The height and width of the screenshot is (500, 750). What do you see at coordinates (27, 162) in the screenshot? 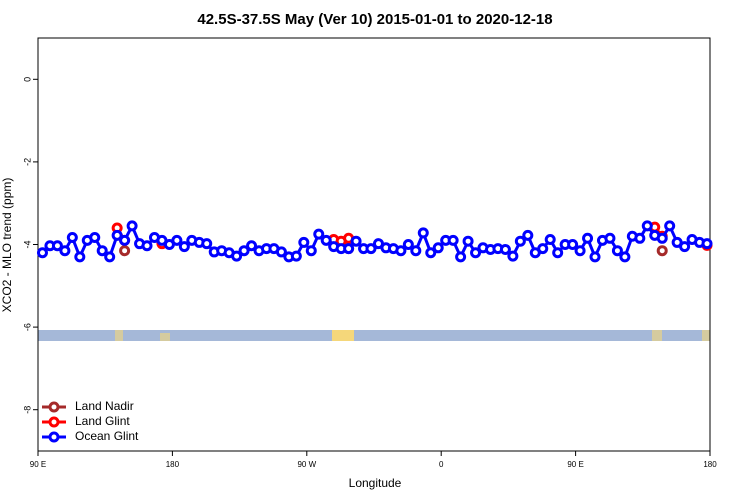
I see `y-tick-label: -2` at bounding box center [27, 162].